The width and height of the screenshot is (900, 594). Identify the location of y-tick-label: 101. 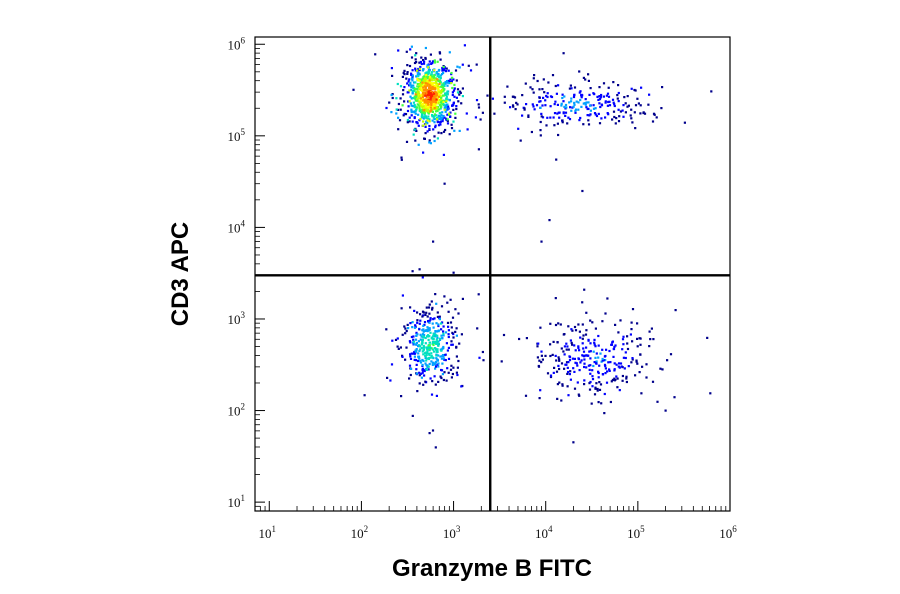
(237, 501).